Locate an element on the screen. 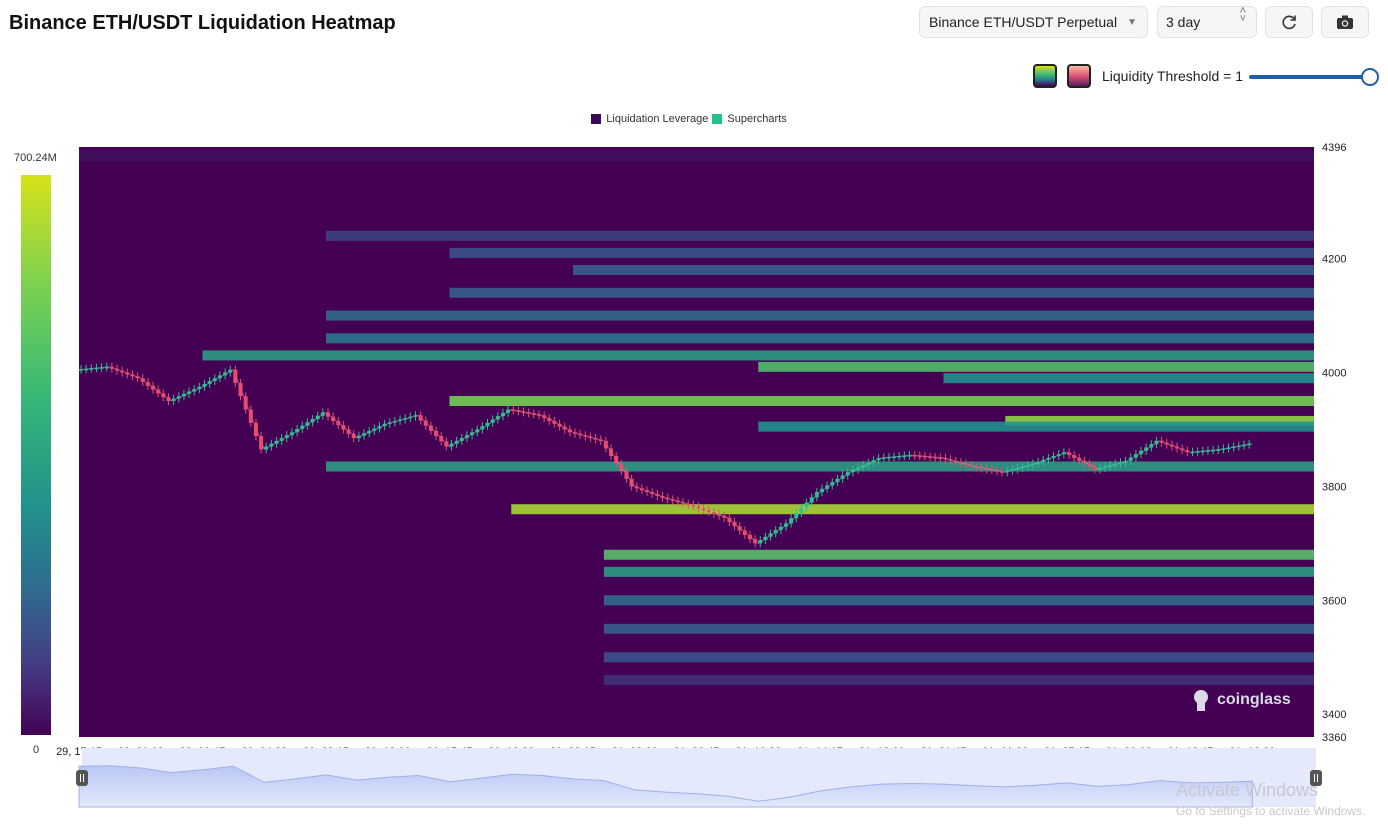 The image size is (1388, 838). y-tick-label: 4396 is located at coordinates (1334, 148).